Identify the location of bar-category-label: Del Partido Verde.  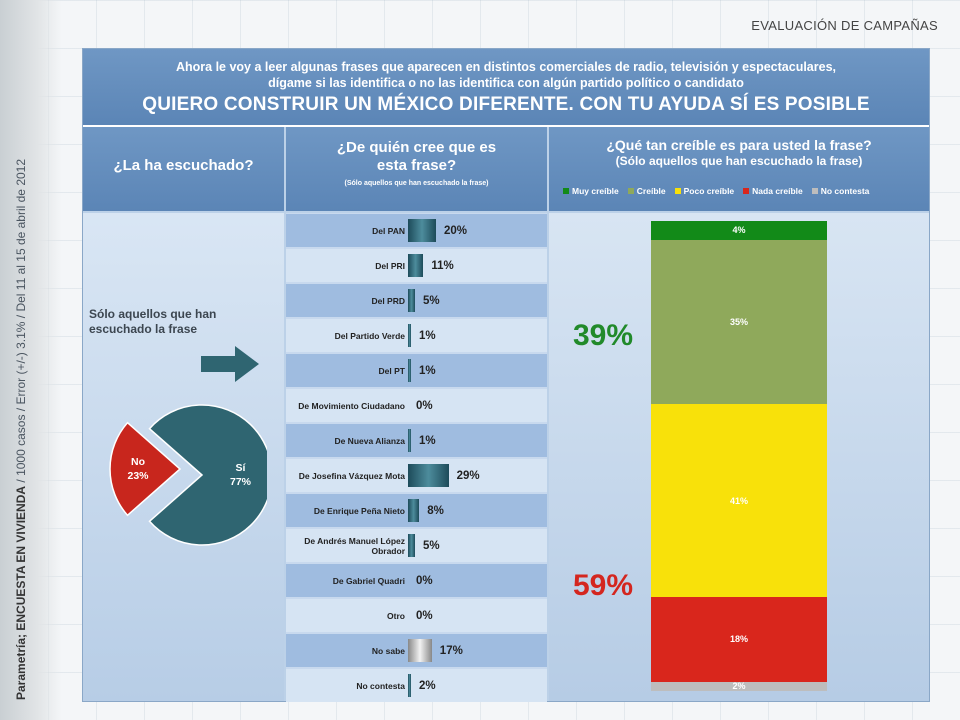
(369, 335).